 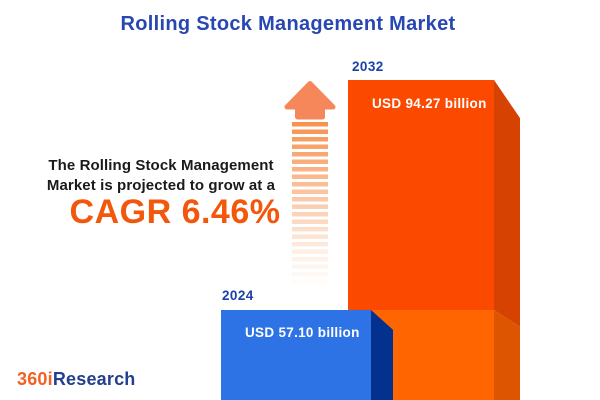 What do you see at coordinates (507, 204) in the screenshot?
I see `bar-2032-side-upper` at bounding box center [507, 204].